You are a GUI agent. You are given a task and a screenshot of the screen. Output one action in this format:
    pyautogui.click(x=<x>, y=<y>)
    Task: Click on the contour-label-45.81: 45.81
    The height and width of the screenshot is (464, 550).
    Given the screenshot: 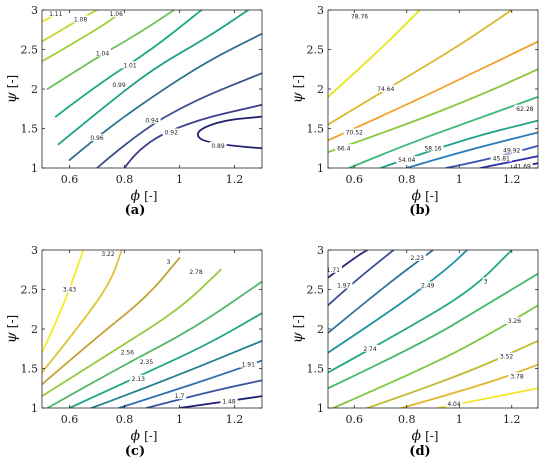 What is the action you would take?
    pyautogui.click(x=501, y=159)
    